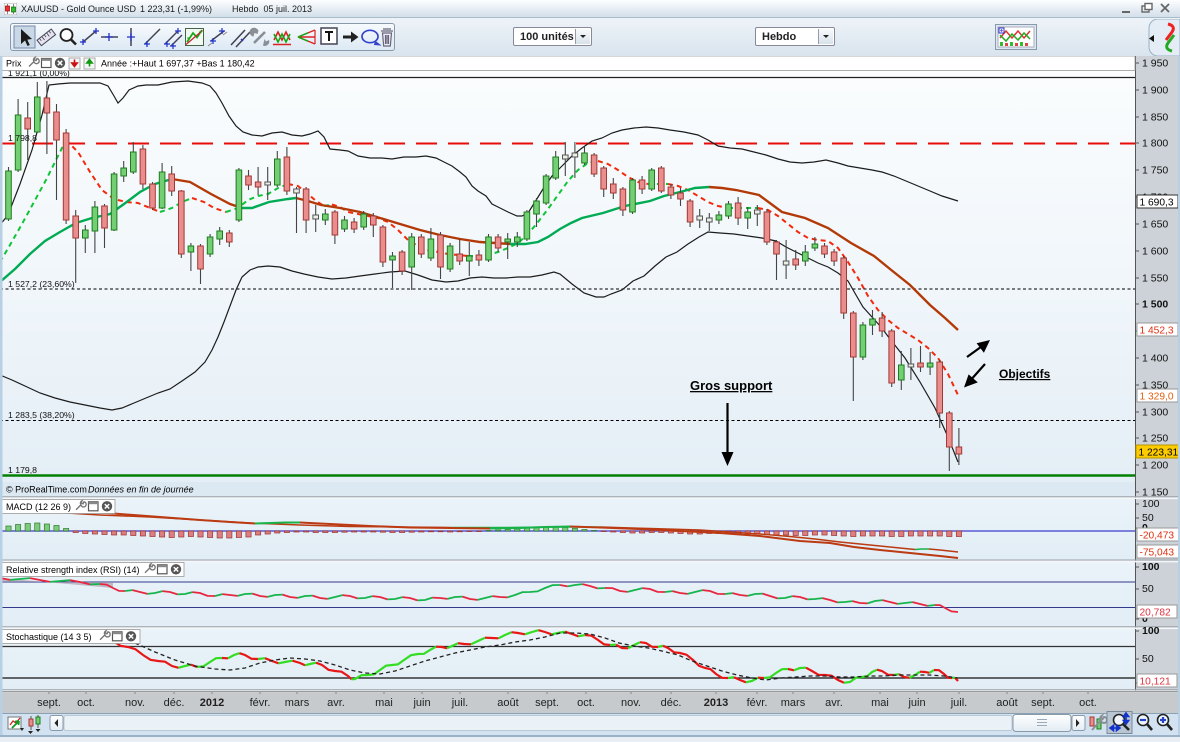 This screenshot has width=1180, height=742. I want to click on svg-text: 1 452,3, so click(1157, 331).